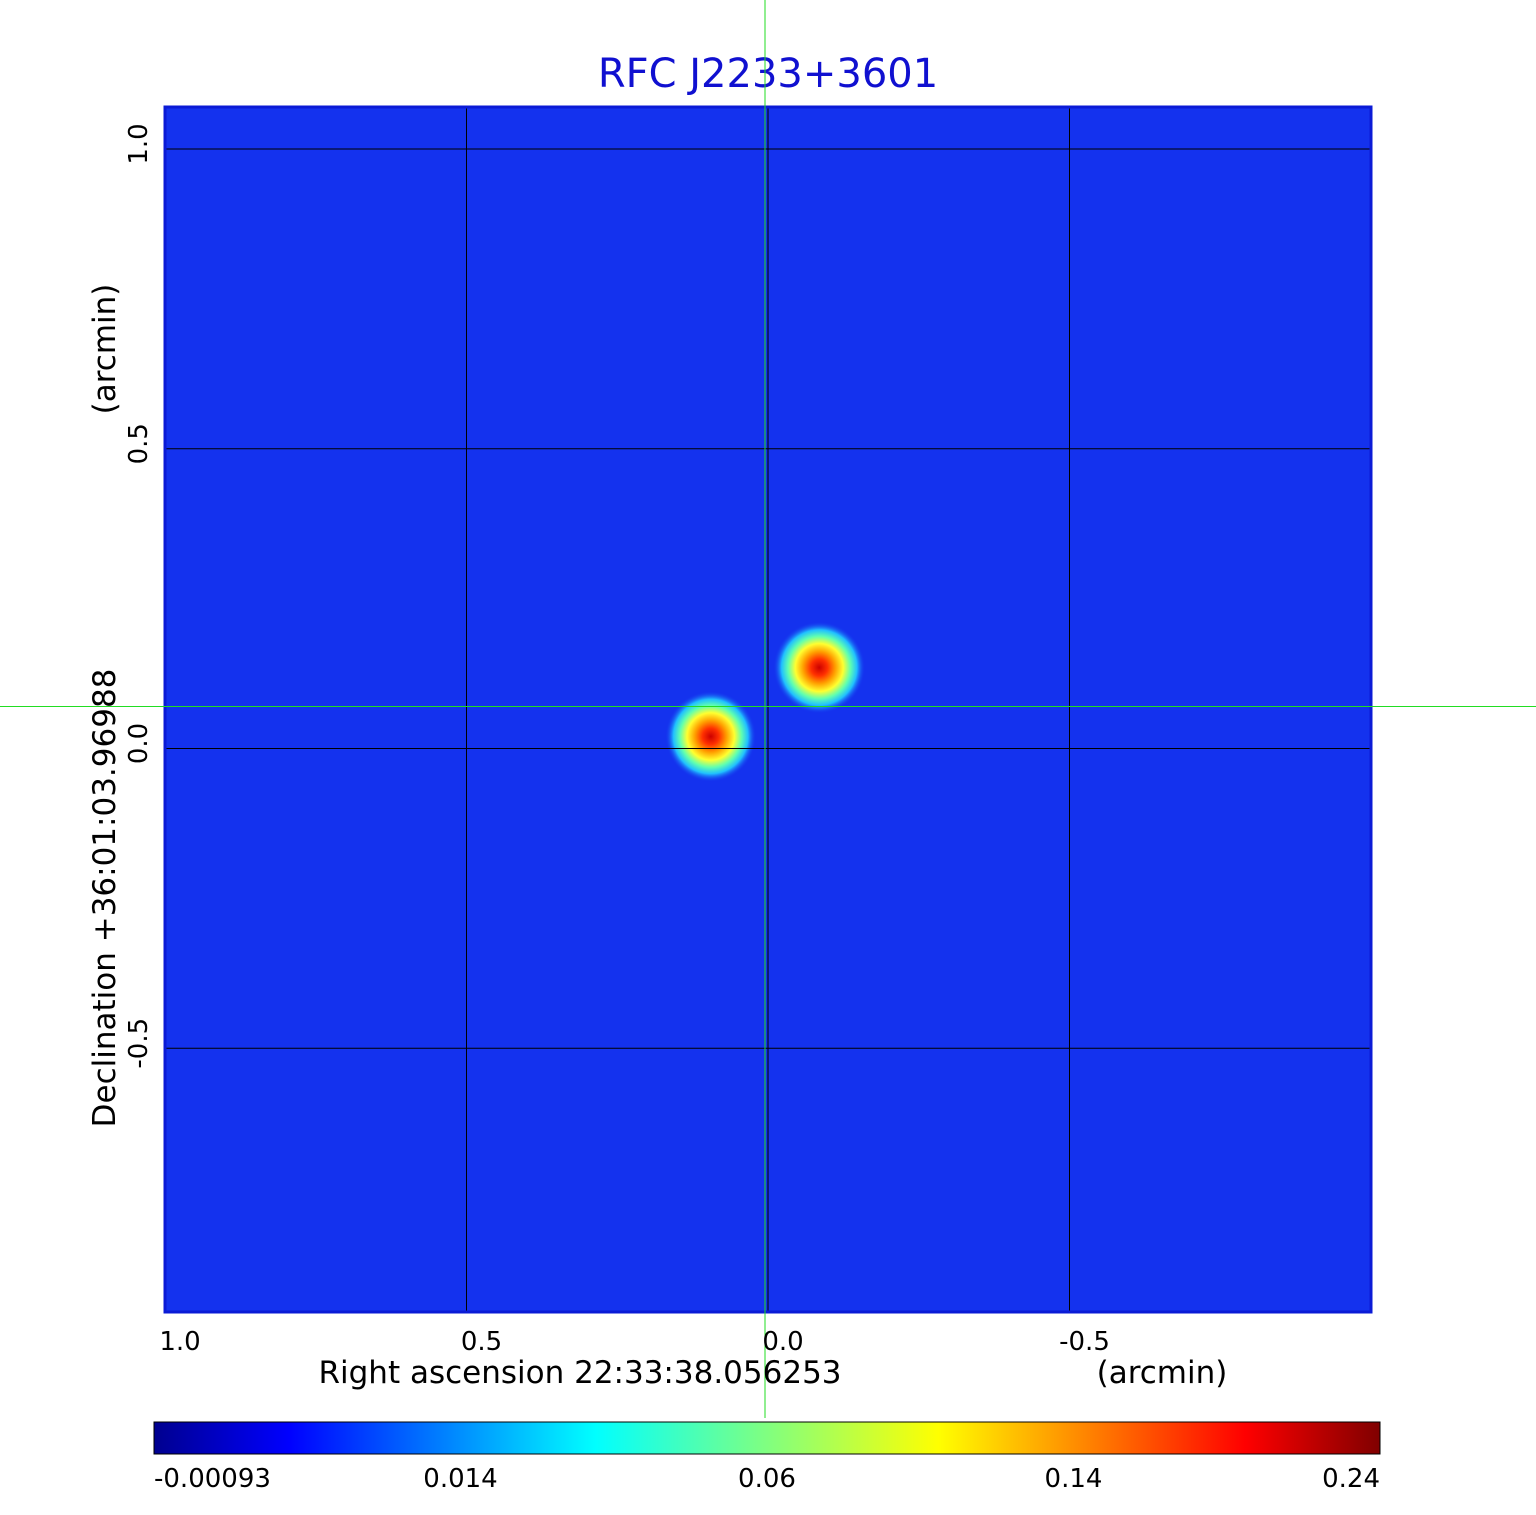 Image resolution: width=1536 pixels, height=1515 pixels. I want to click on colorbar-tick-label: 0.06, so click(767, 1479).